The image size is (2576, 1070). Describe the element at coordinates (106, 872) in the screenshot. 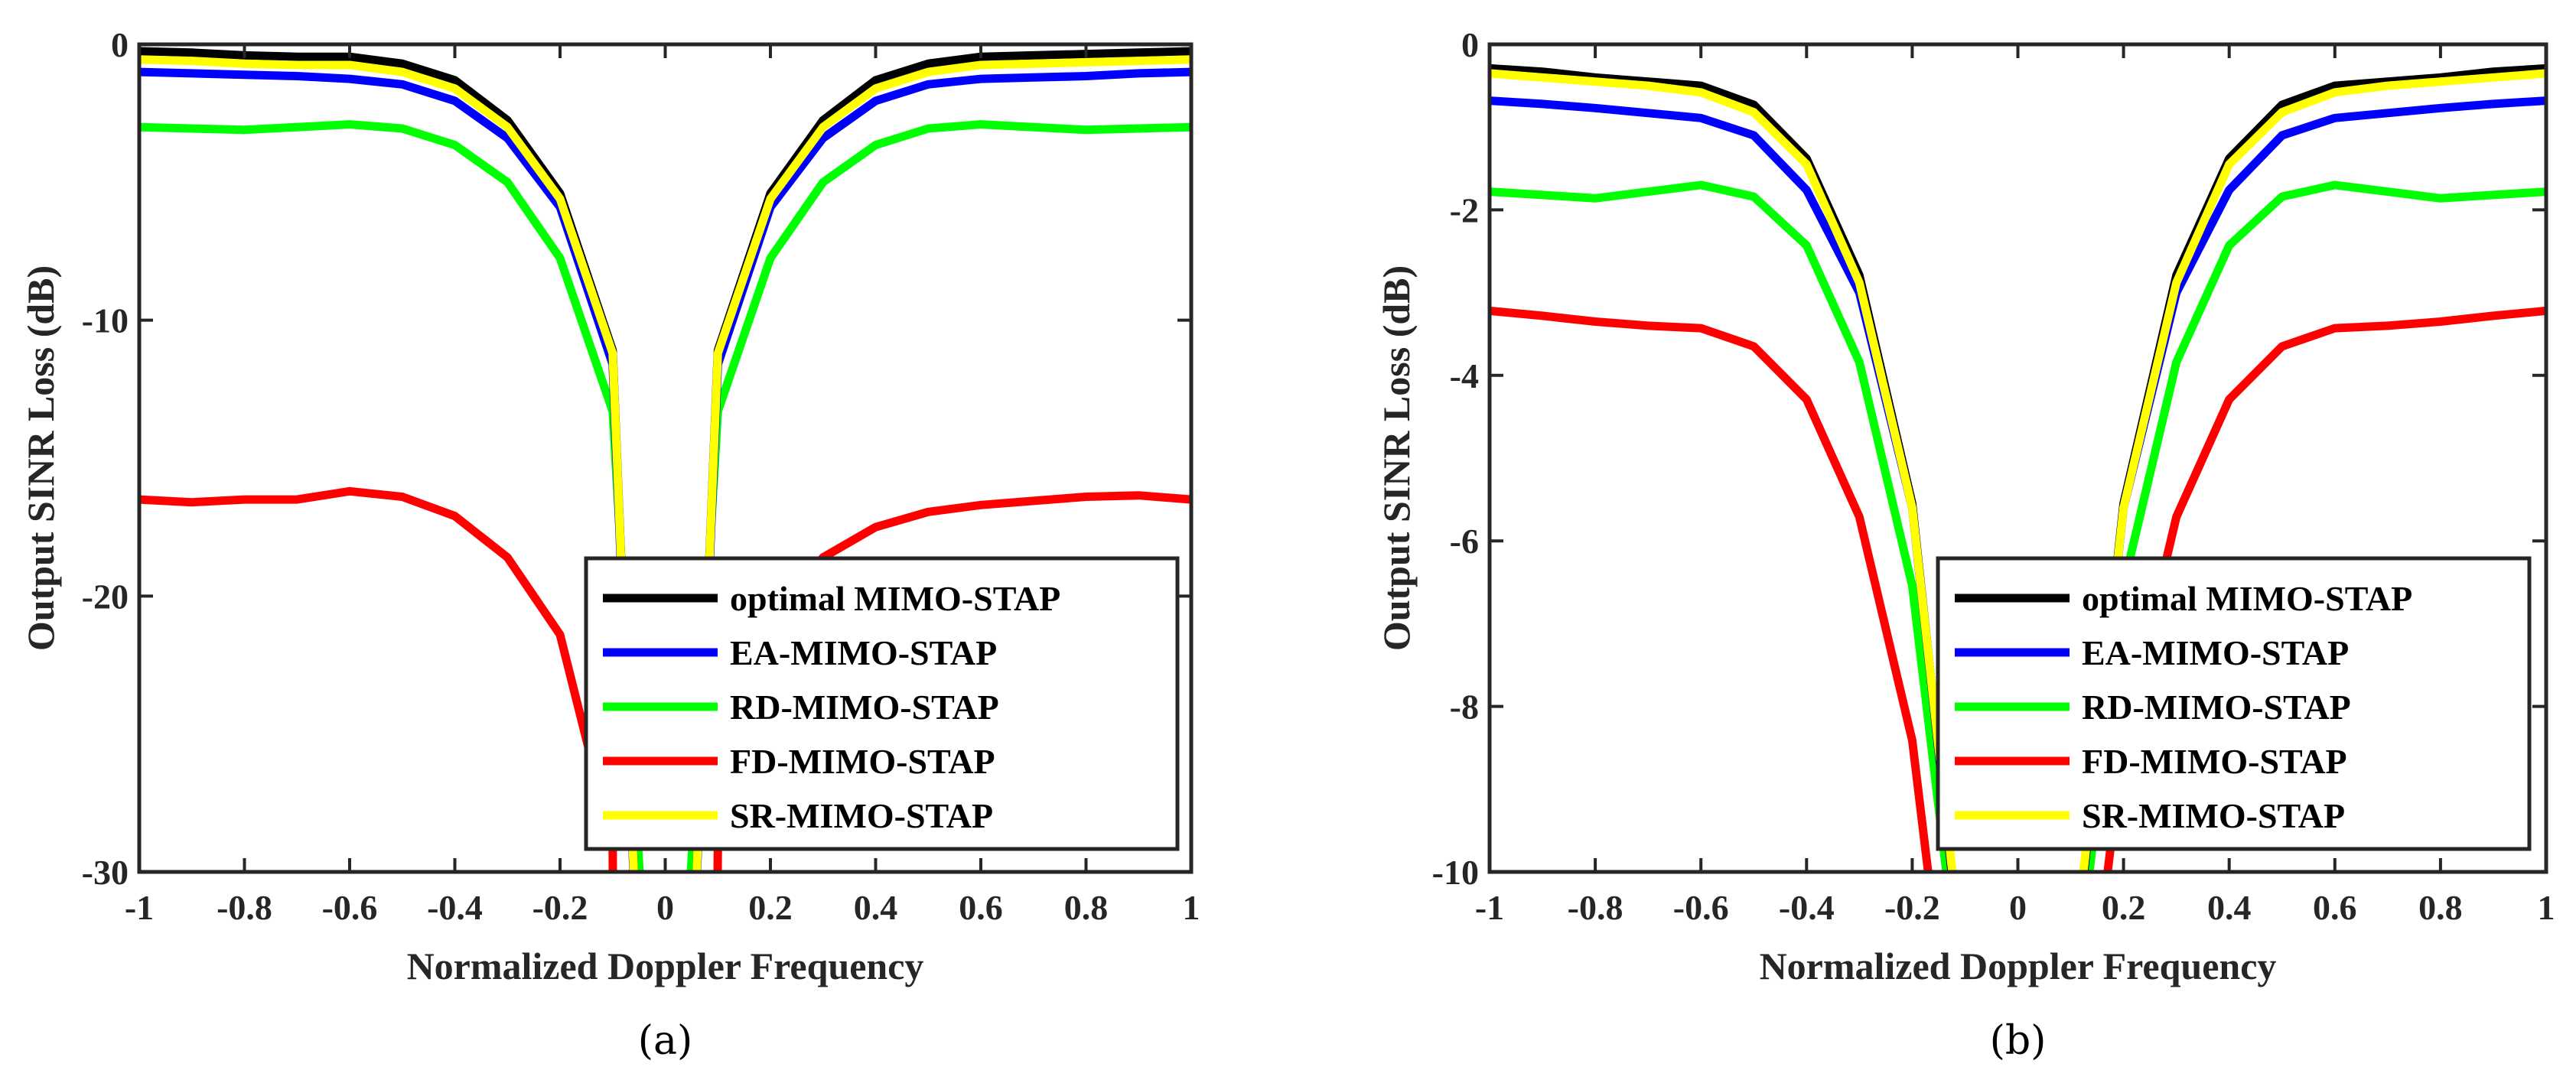

I see `y-tick-label: -30` at that location.